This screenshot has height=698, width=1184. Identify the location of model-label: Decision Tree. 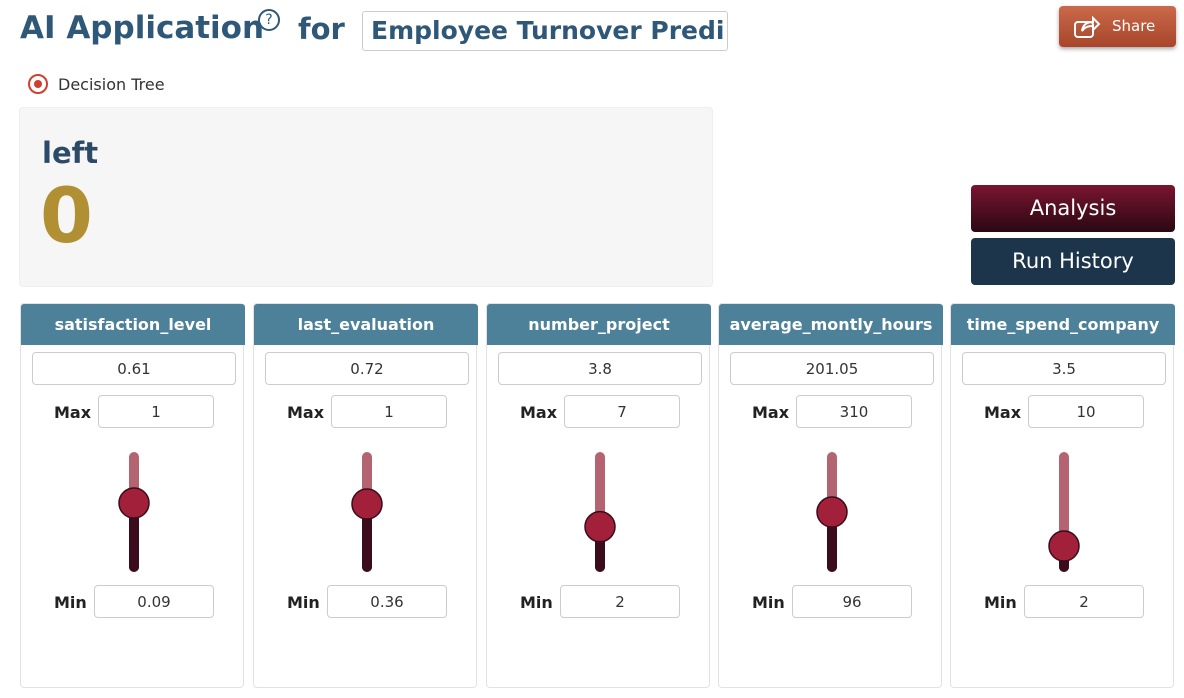
(111, 84).